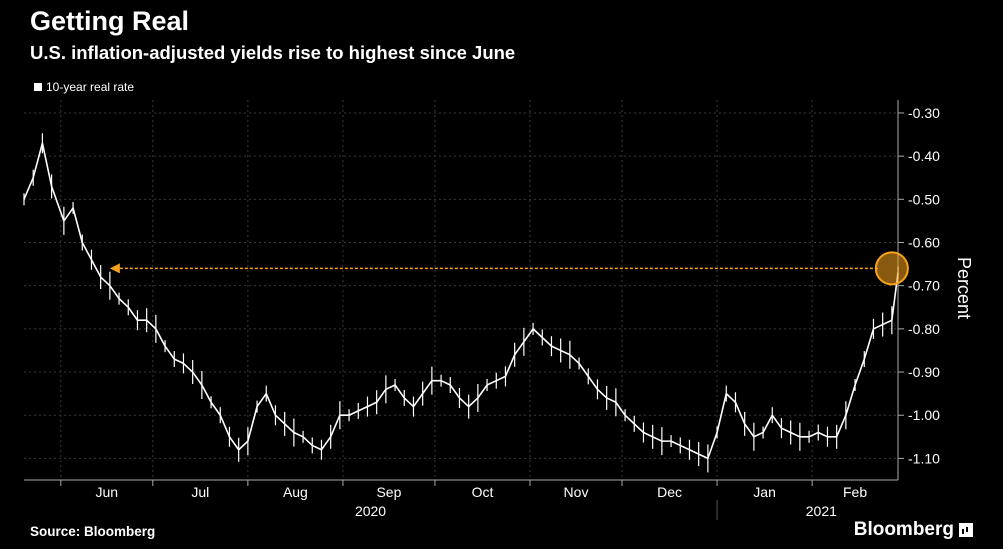 The width and height of the screenshot is (1003, 549). What do you see at coordinates (370, 511) in the screenshot?
I see `x-year-label-2020: 2020` at bounding box center [370, 511].